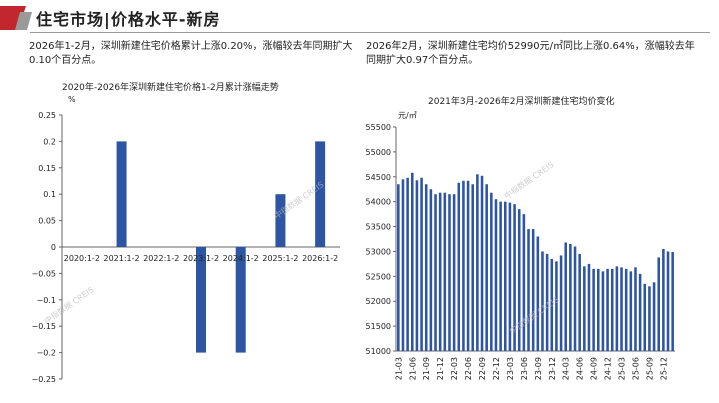 The image size is (719, 403). What do you see at coordinates (482, 368) in the screenshot?
I see `x-tick-label: 22-09` at bounding box center [482, 368].